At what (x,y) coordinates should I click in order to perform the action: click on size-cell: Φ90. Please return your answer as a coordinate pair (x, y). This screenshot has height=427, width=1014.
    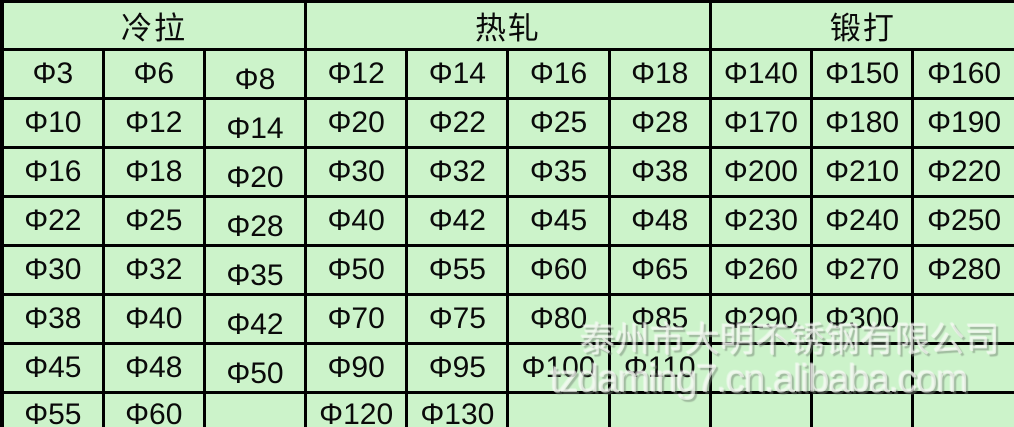
    Looking at the image, I should click on (356, 368).